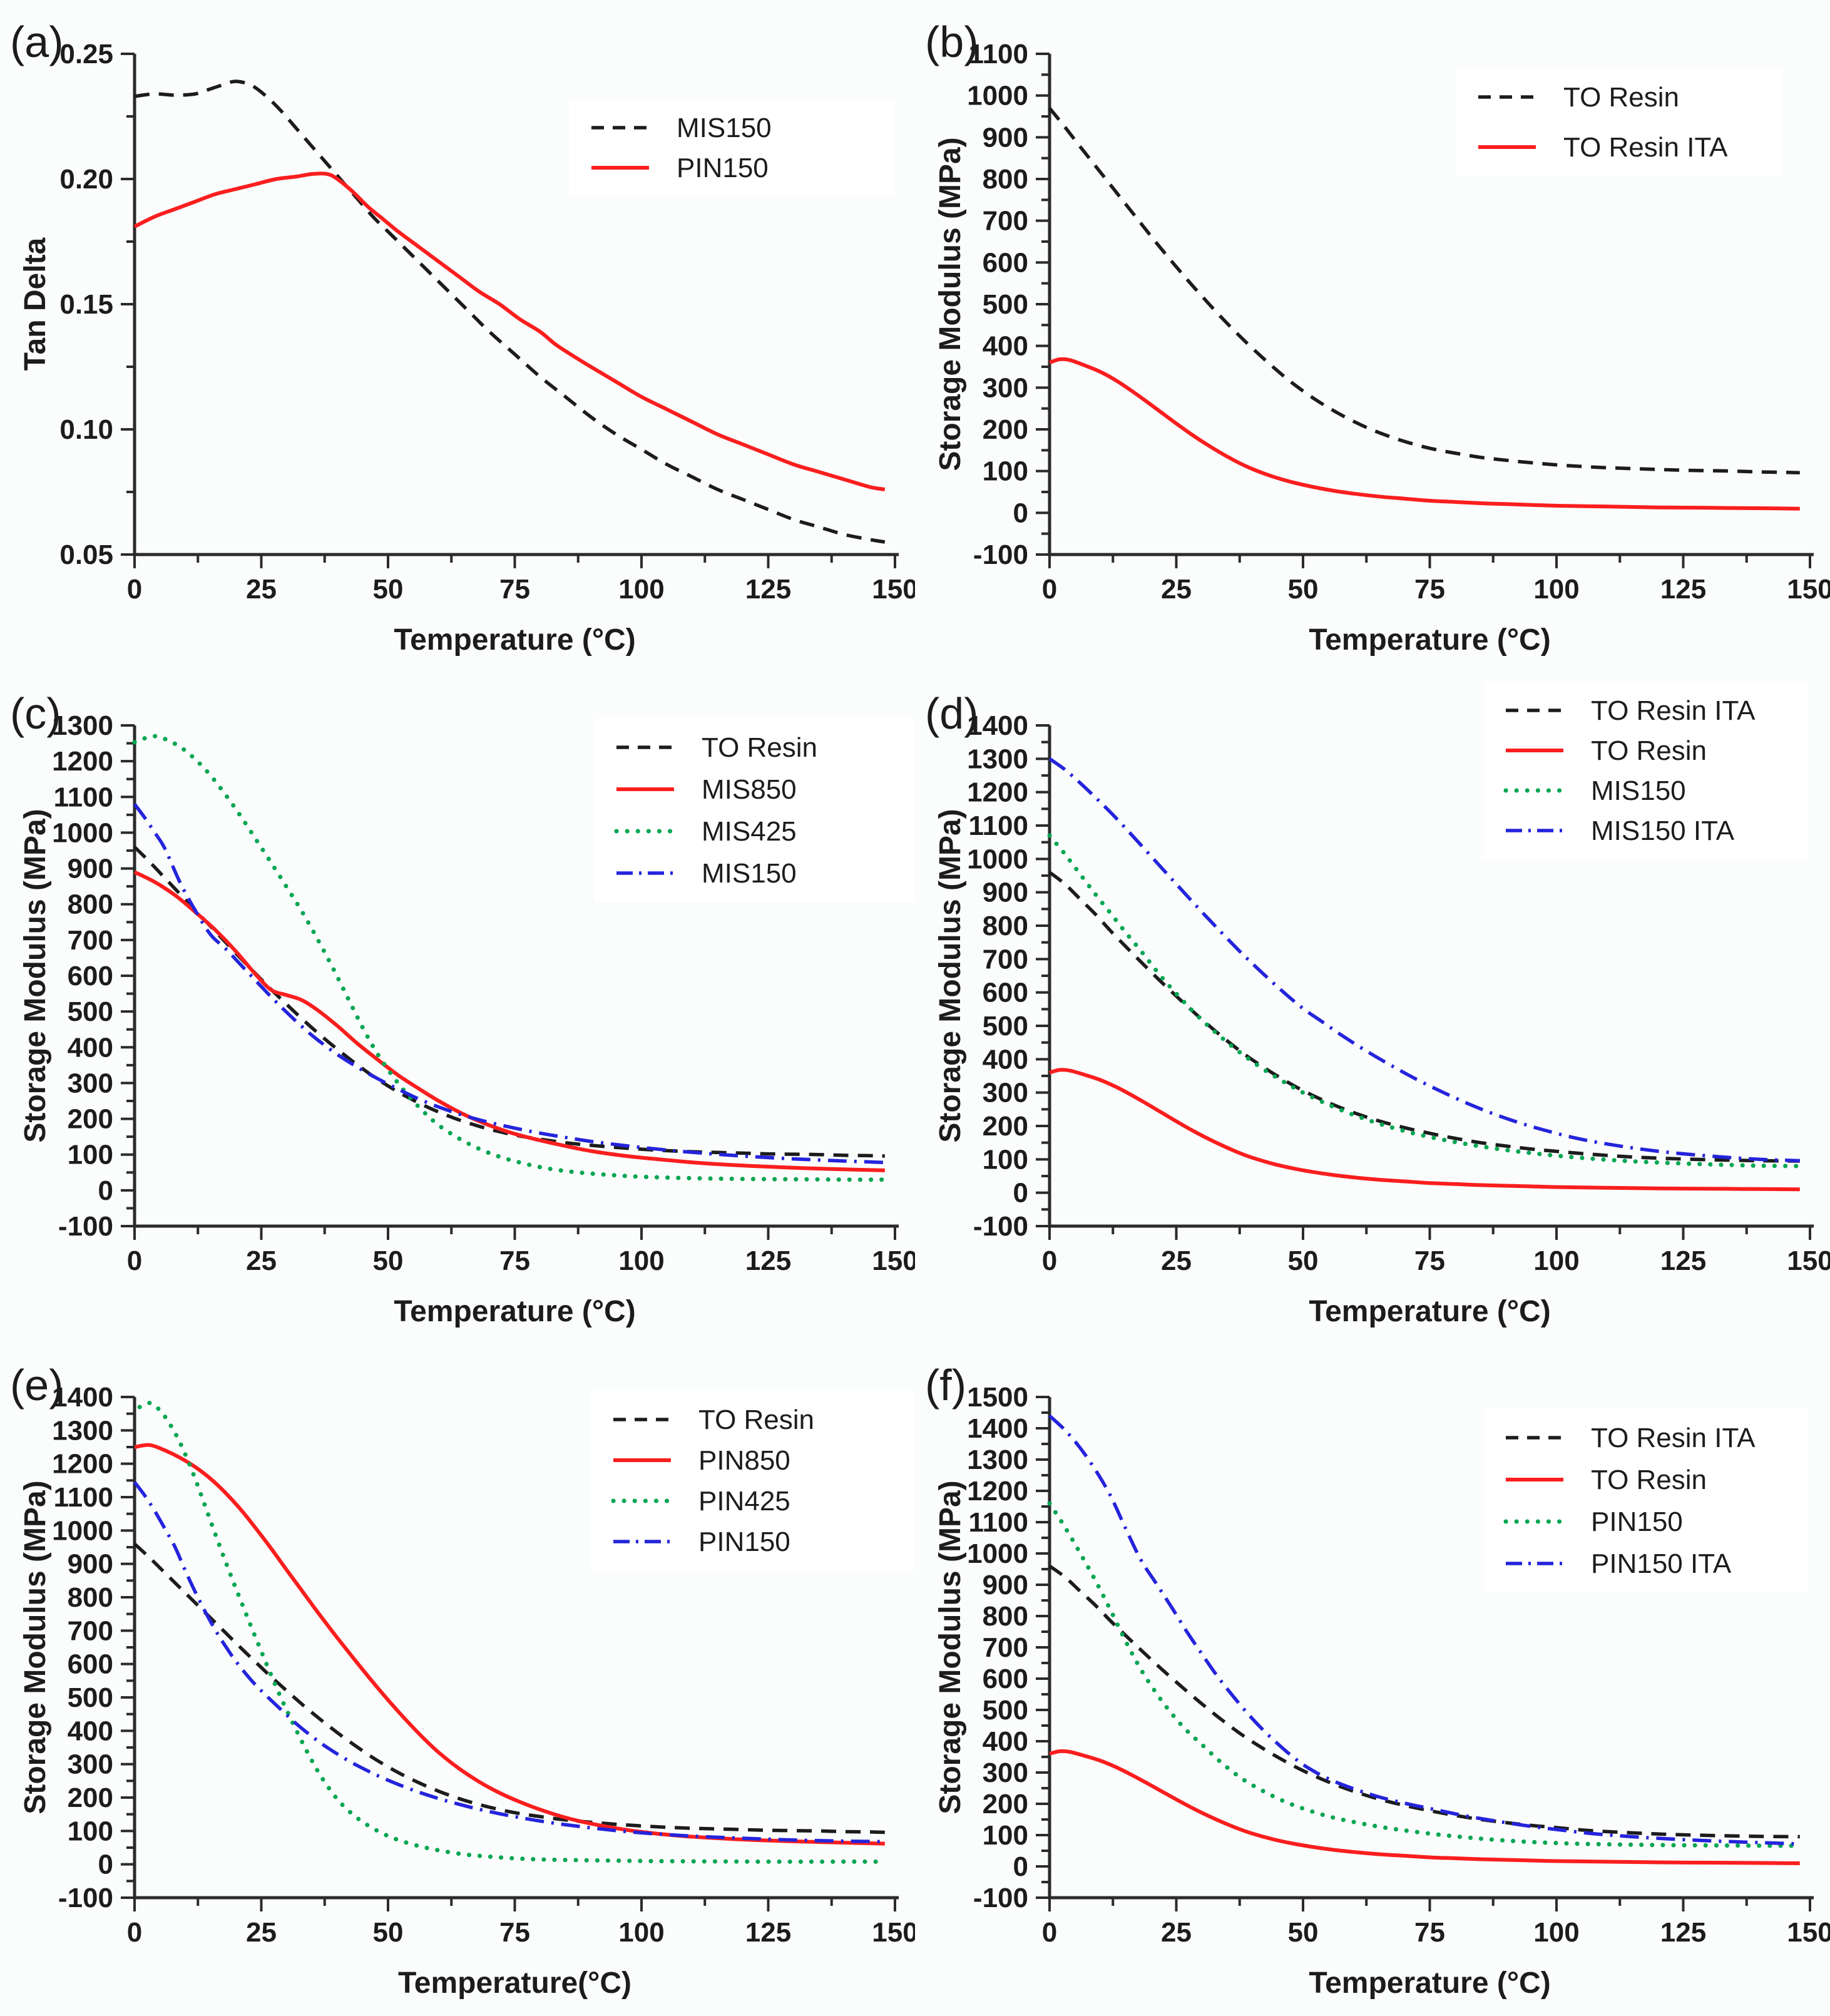  What do you see at coordinates (514, 1983) in the screenshot?
I see `x-axis-title: Temperature(°C)` at bounding box center [514, 1983].